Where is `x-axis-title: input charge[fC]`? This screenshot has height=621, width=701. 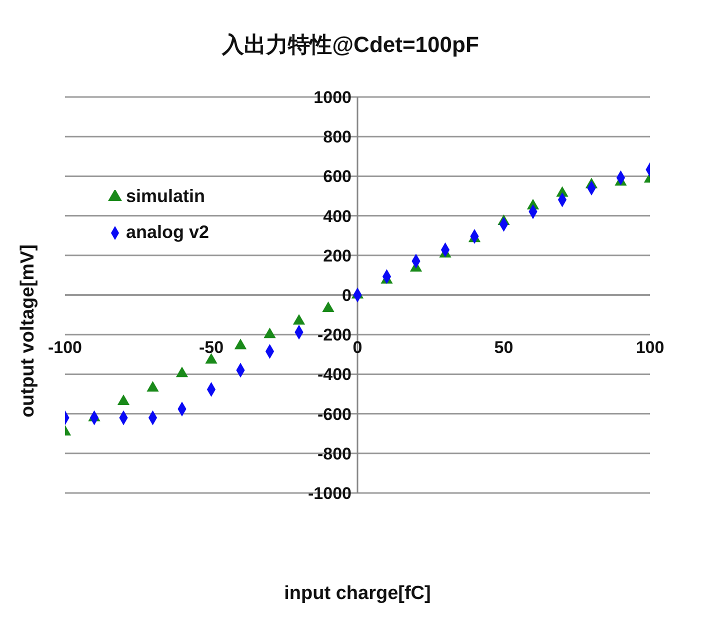 x-axis-title: input charge[fC] is located at coordinates (357, 594).